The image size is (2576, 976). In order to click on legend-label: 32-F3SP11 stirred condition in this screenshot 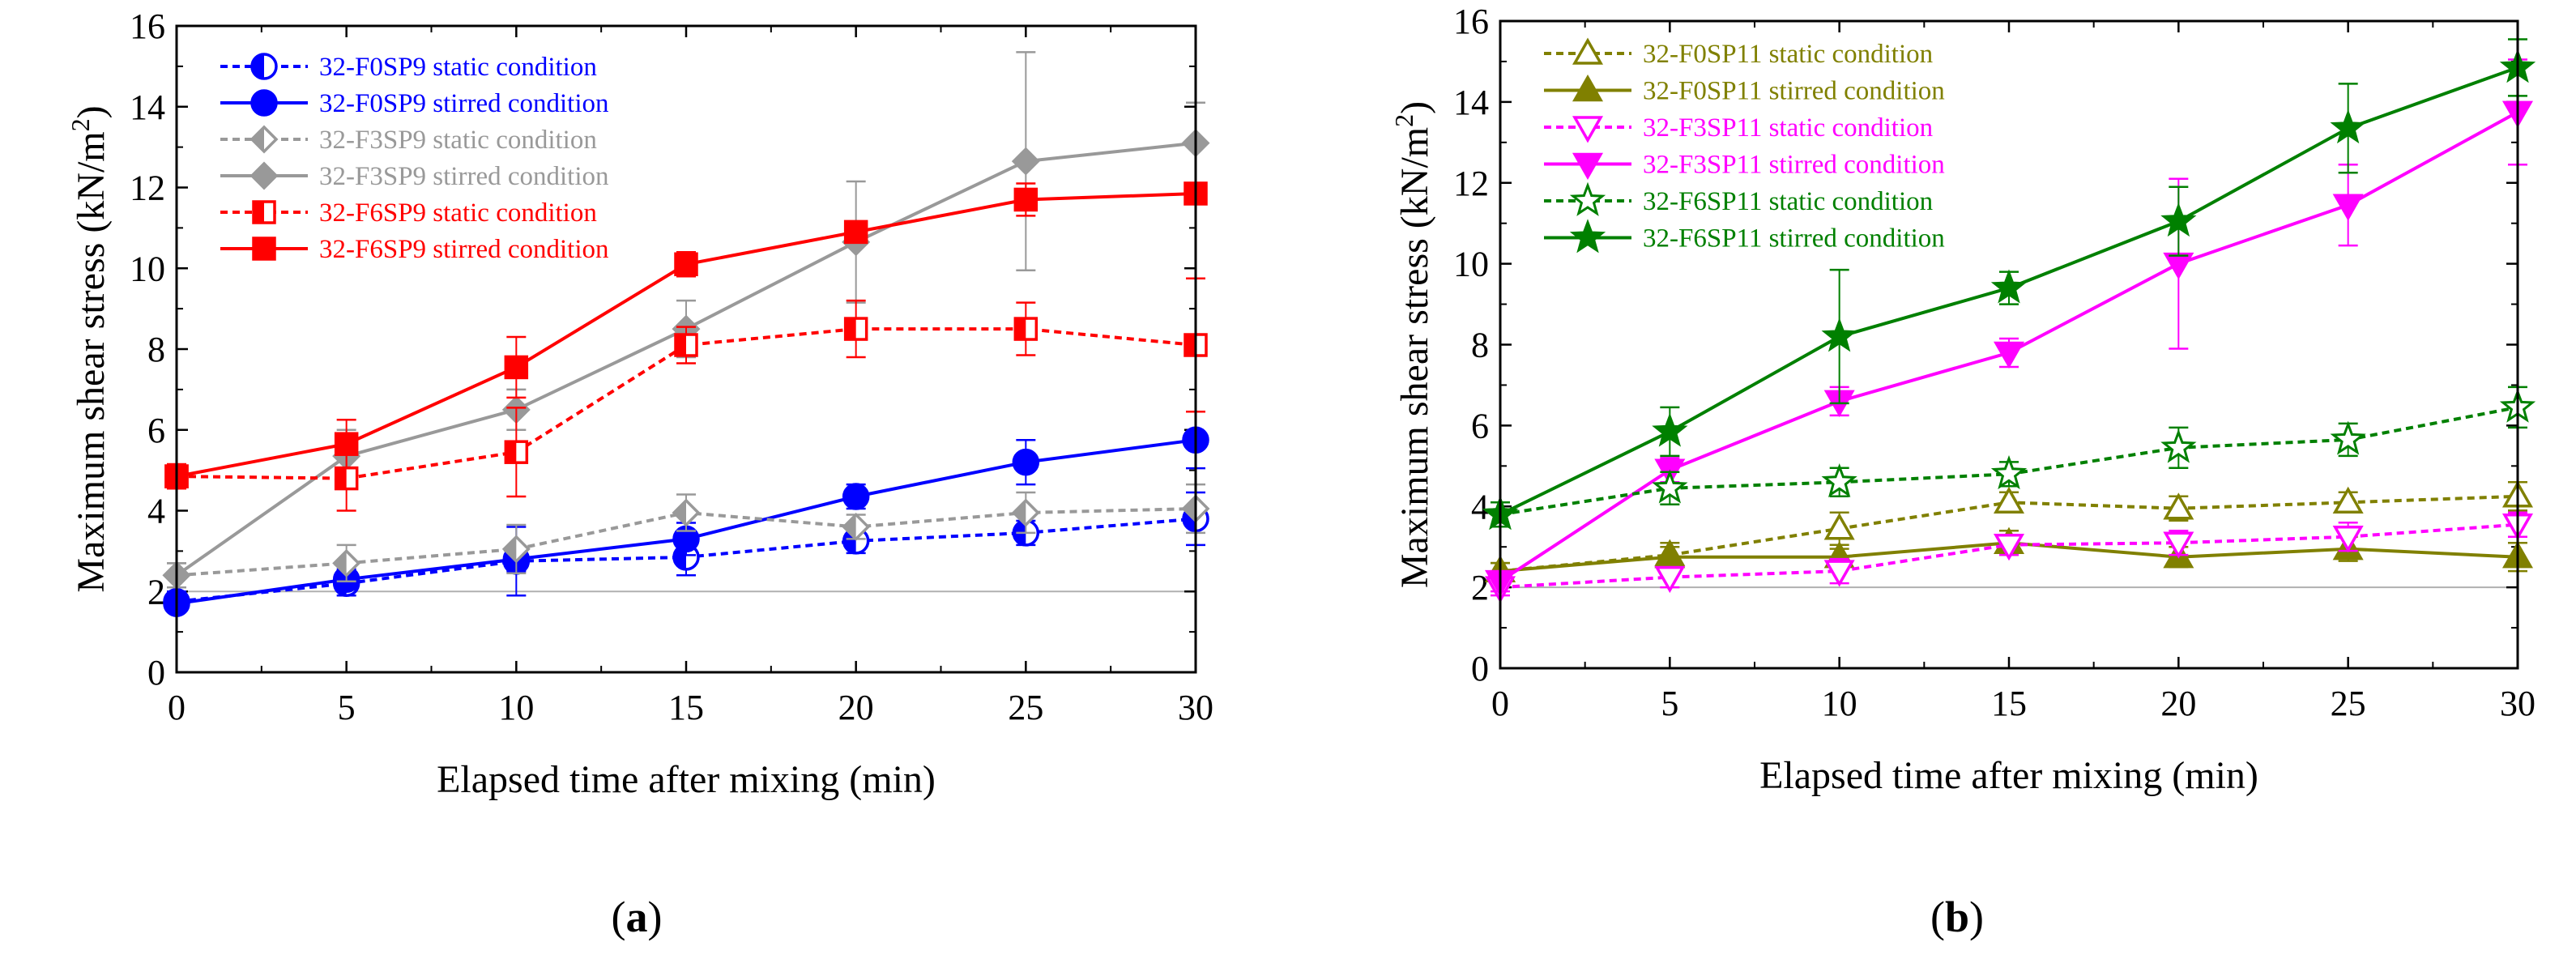, I will do `click(1794, 165)`.